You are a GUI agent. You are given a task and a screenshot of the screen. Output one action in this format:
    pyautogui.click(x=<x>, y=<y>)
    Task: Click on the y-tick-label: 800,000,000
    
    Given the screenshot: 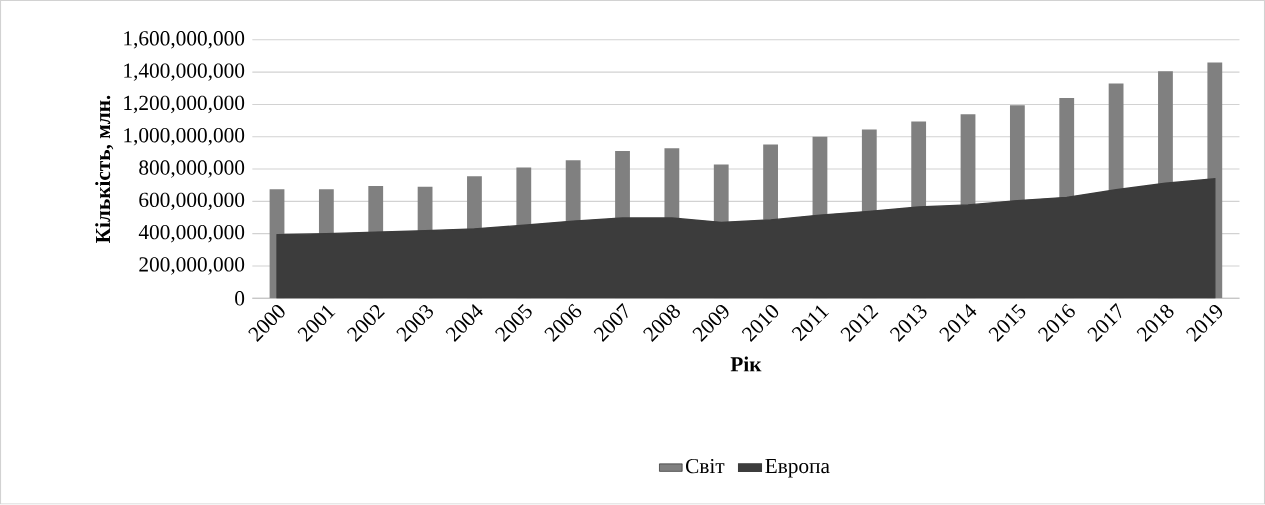 What is the action you would take?
    pyautogui.click(x=192, y=169)
    